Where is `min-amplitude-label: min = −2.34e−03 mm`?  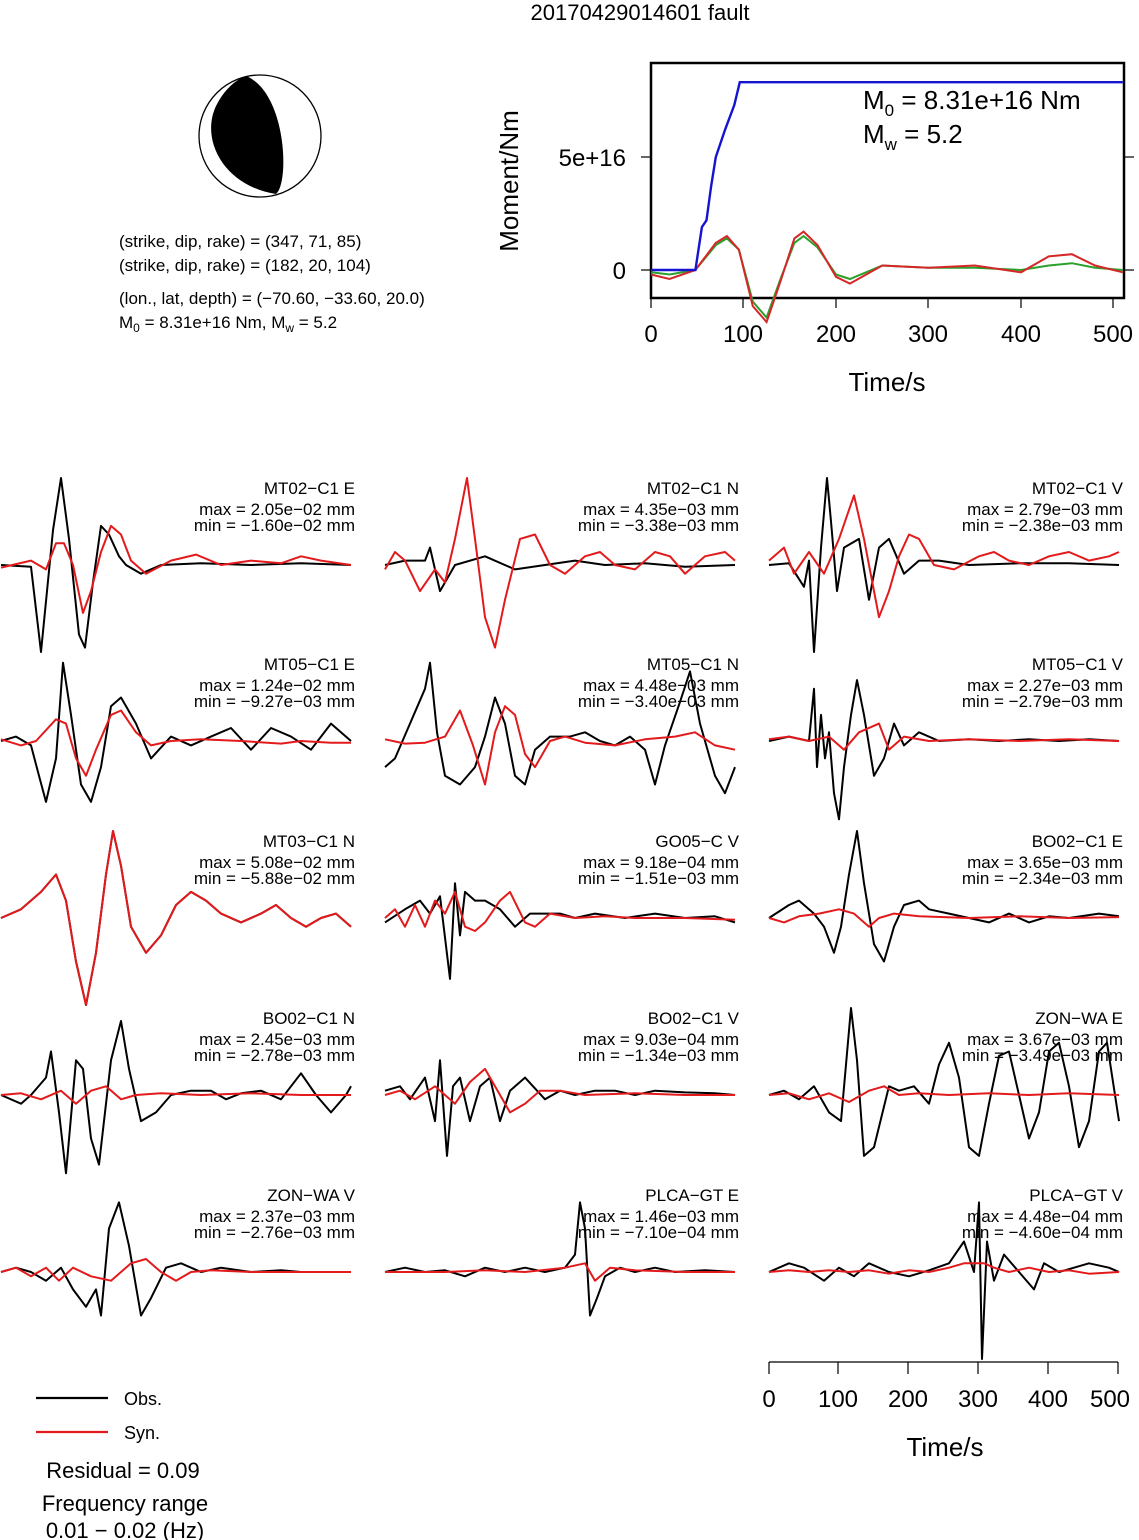 min-amplitude-label: min = −2.34e−03 mm is located at coordinates (1042, 878).